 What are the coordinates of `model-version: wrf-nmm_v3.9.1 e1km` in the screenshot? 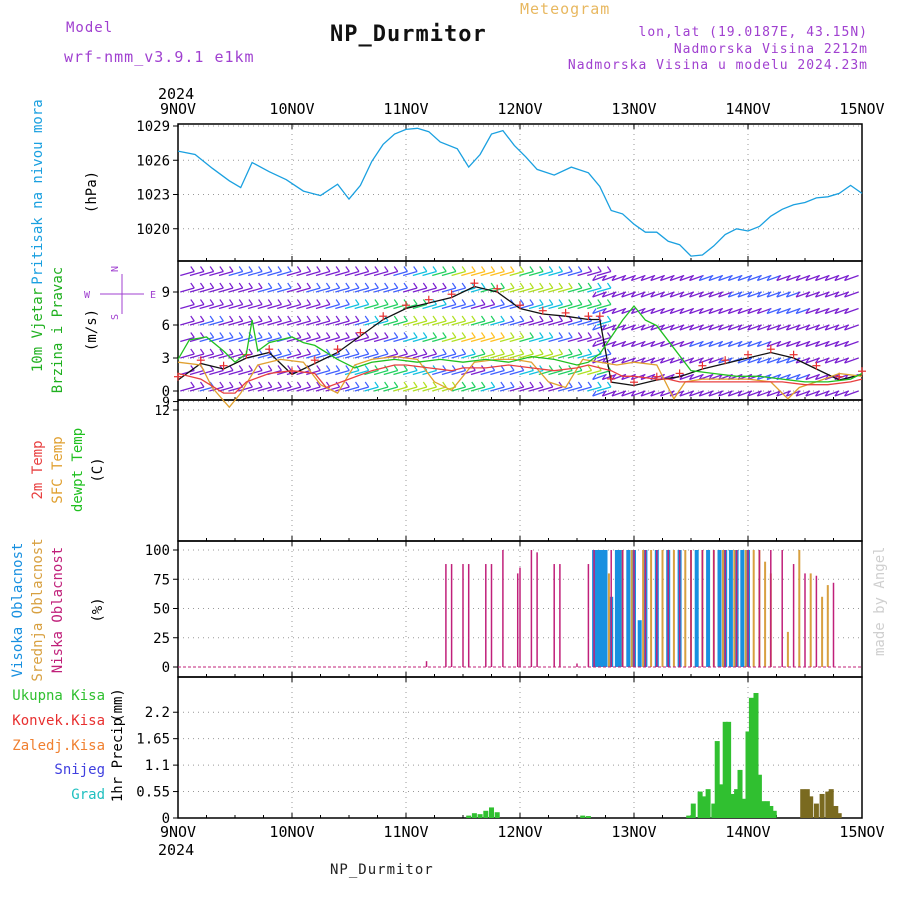 It's located at (159, 57).